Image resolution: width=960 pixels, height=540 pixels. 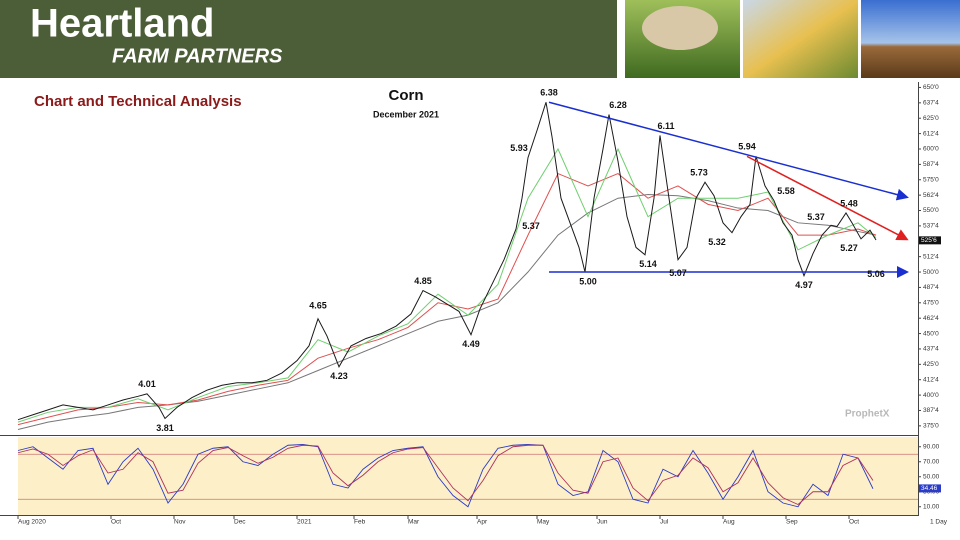 What do you see at coordinates (165, 428) in the screenshot?
I see `annotation: 3.81` at bounding box center [165, 428].